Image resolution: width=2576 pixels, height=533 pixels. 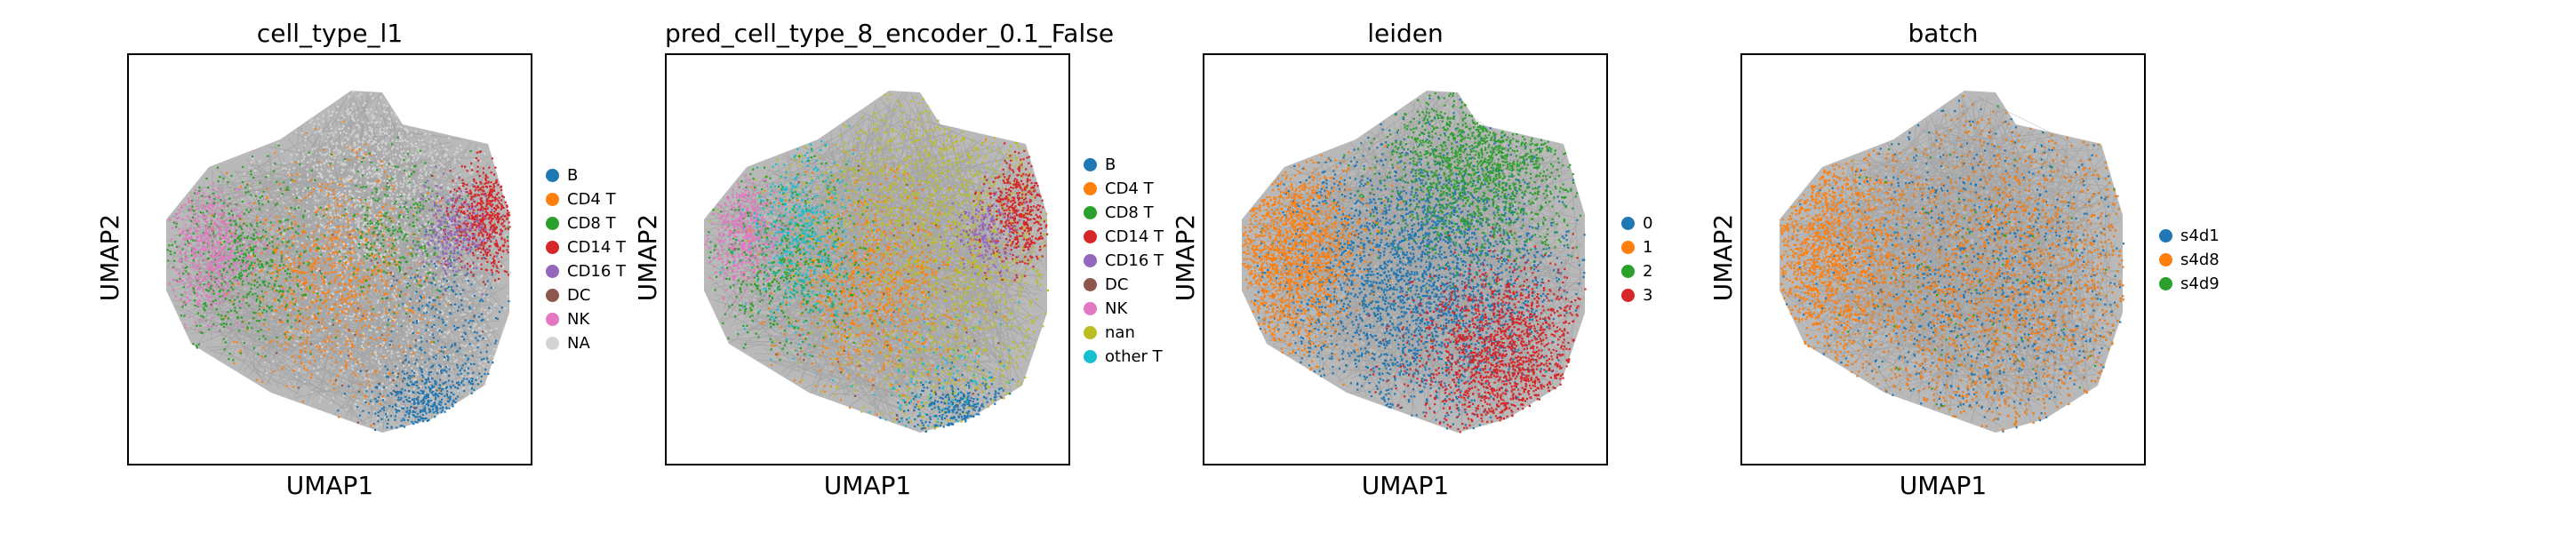 I want to click on series-cd14-t, so click(x=1010, y=212).